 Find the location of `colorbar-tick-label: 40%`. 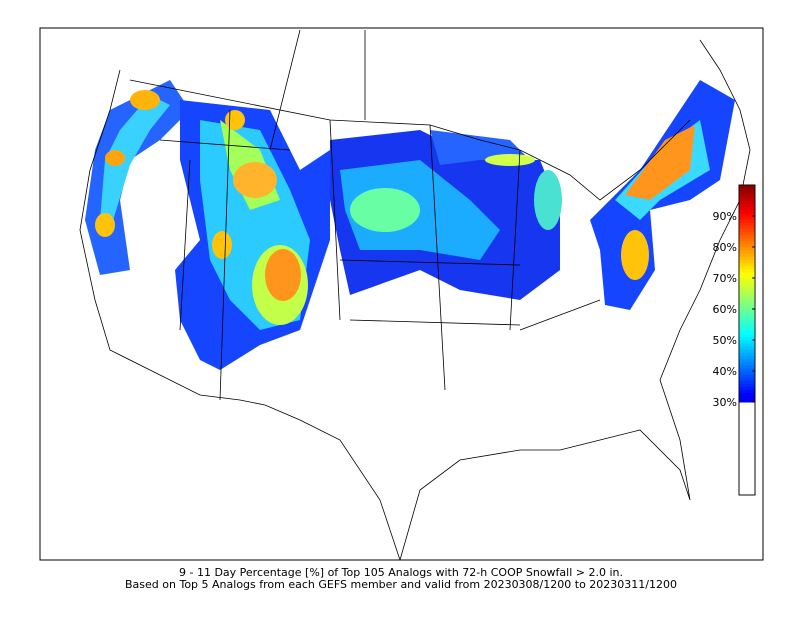

colorbar-tick-label: 40% is located at coordinates (725, 371).